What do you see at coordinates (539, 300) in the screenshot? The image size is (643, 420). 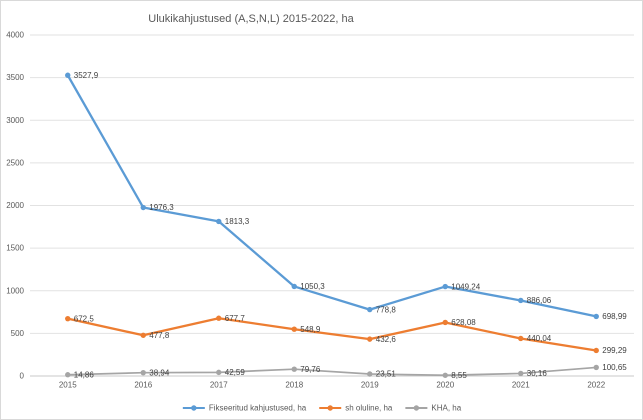 I see `data-point-label-fikseeritud-kahjustused-ha: 886,06` at bounding box center [539, 300].